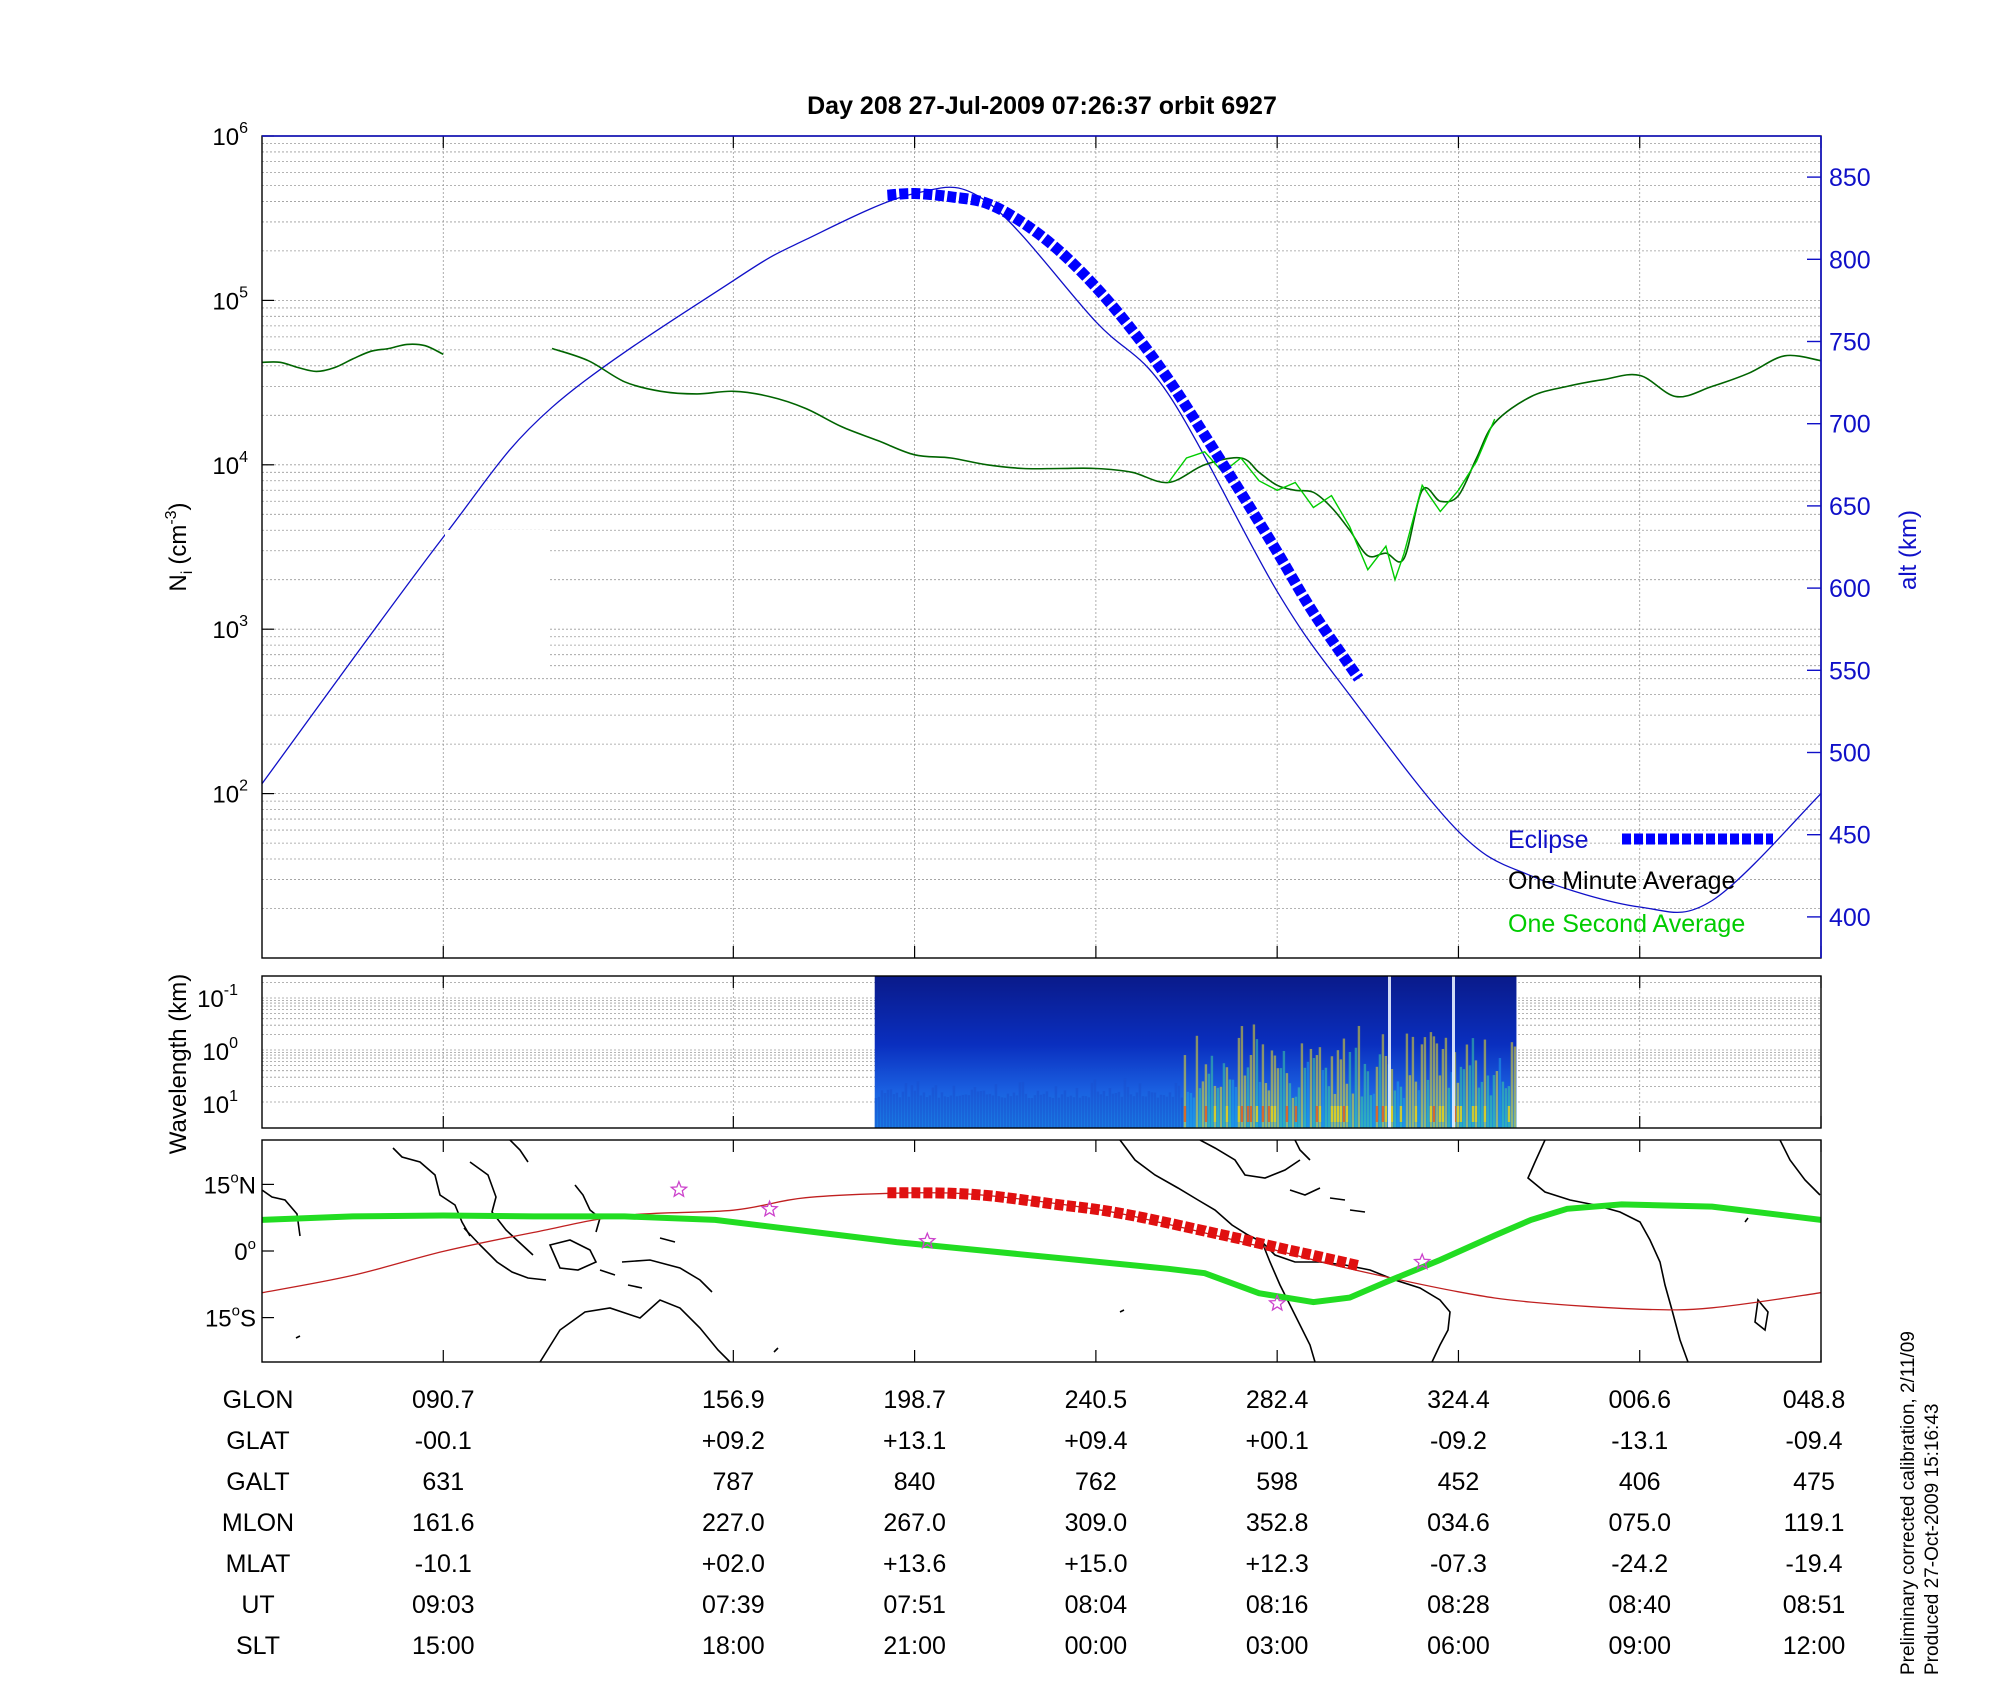  I want to click on map-frame, so click(1041, 1251).